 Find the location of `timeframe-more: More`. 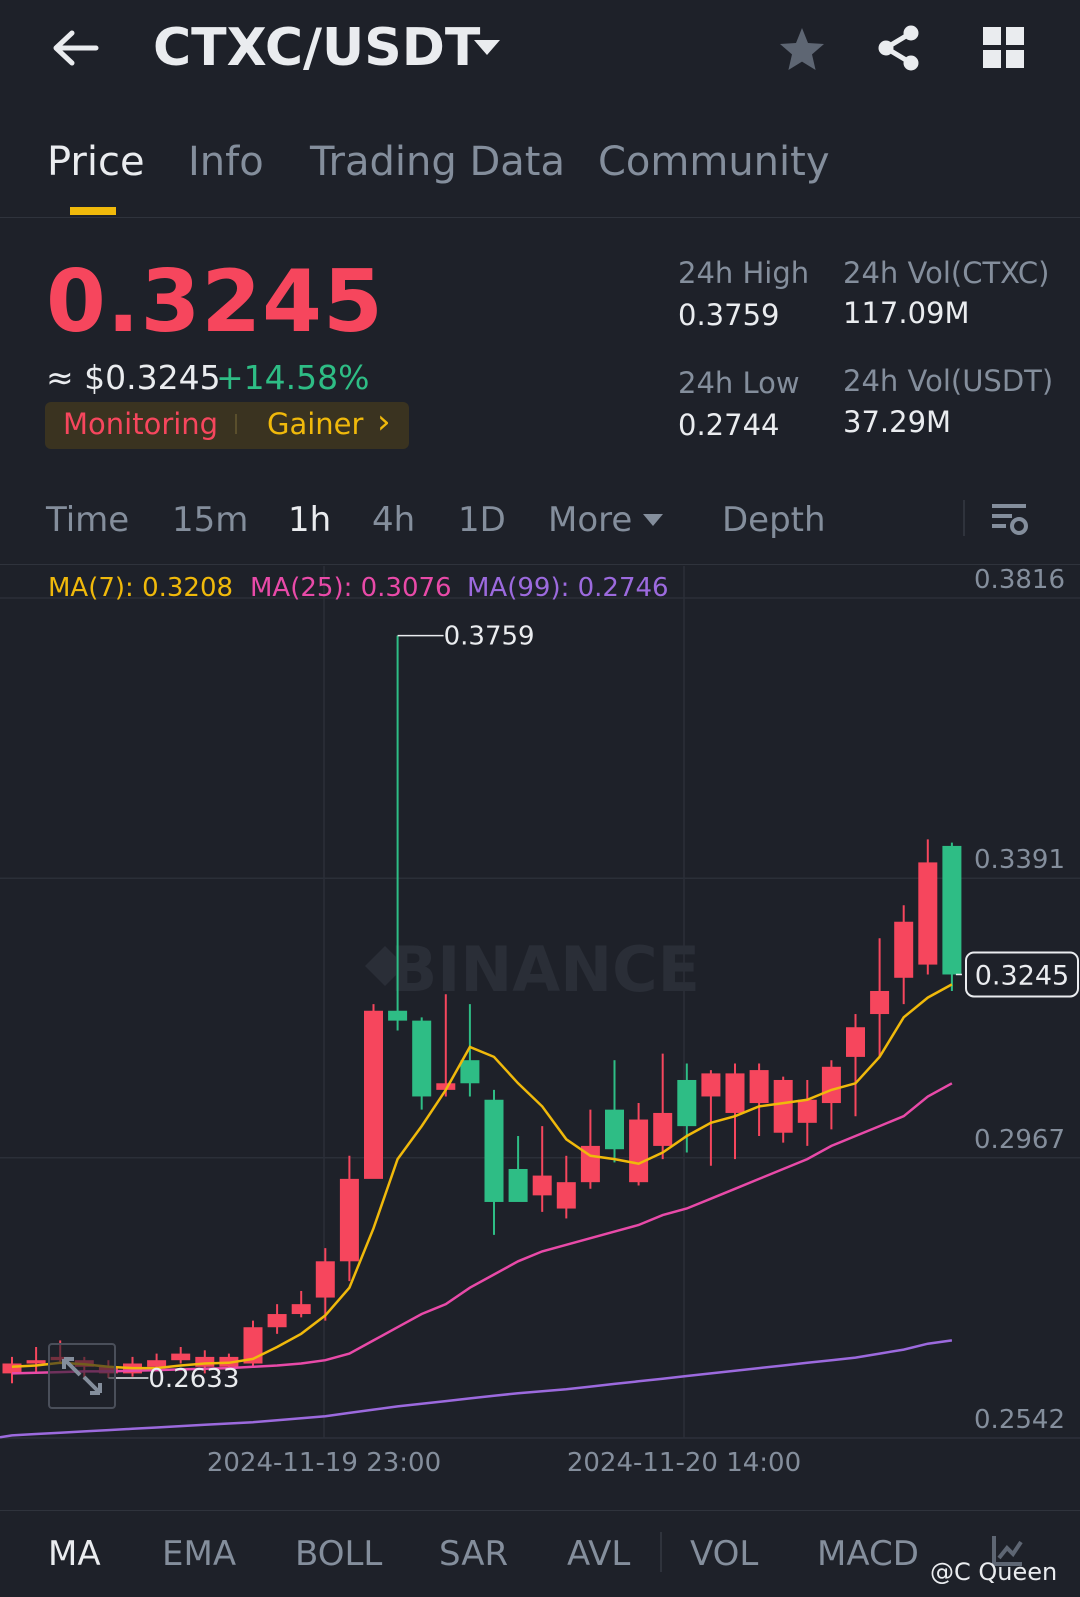

timeframe-more: More is located at coordinates (590, 520).